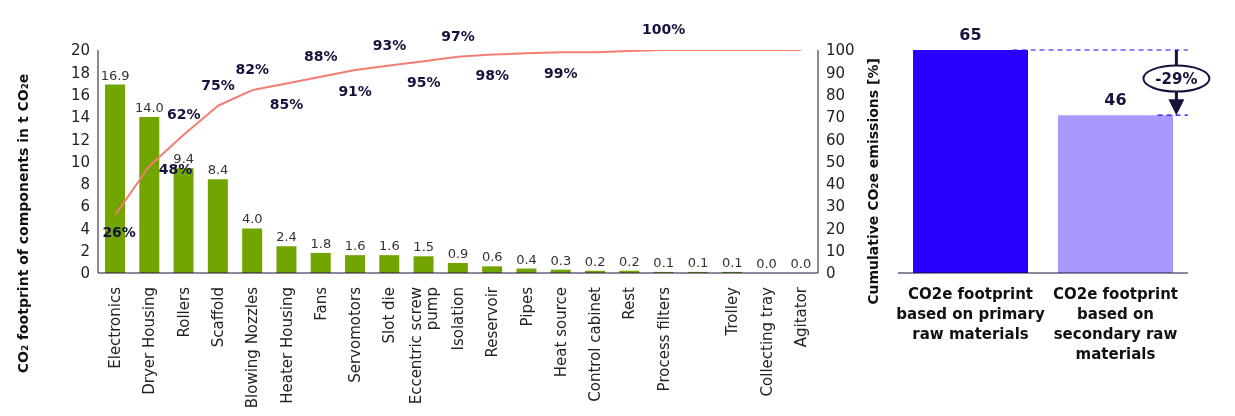 This screenshot has width=1235, height=416. Describe the element at coordinates (183, 312) in the screenshot. I see `x-tick-label: Rollers` at that location.